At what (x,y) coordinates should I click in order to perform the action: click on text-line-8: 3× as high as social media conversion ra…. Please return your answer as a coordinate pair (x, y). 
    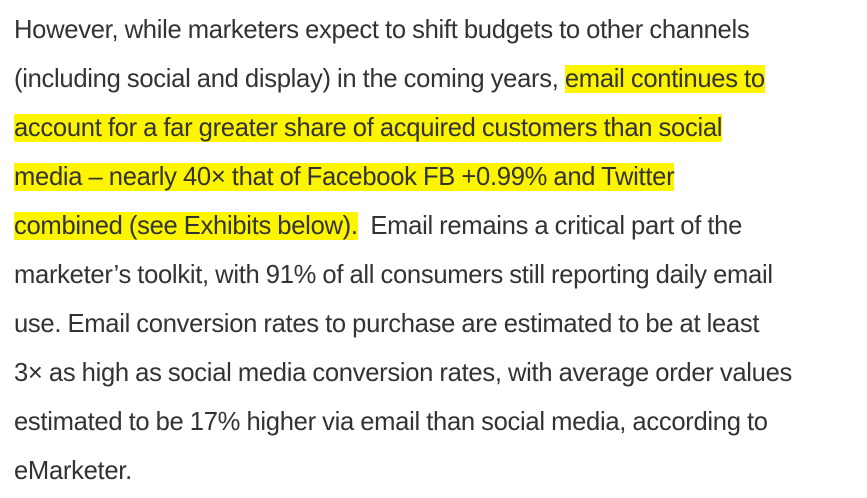
    Looking at the image, I should click on (439, 373).